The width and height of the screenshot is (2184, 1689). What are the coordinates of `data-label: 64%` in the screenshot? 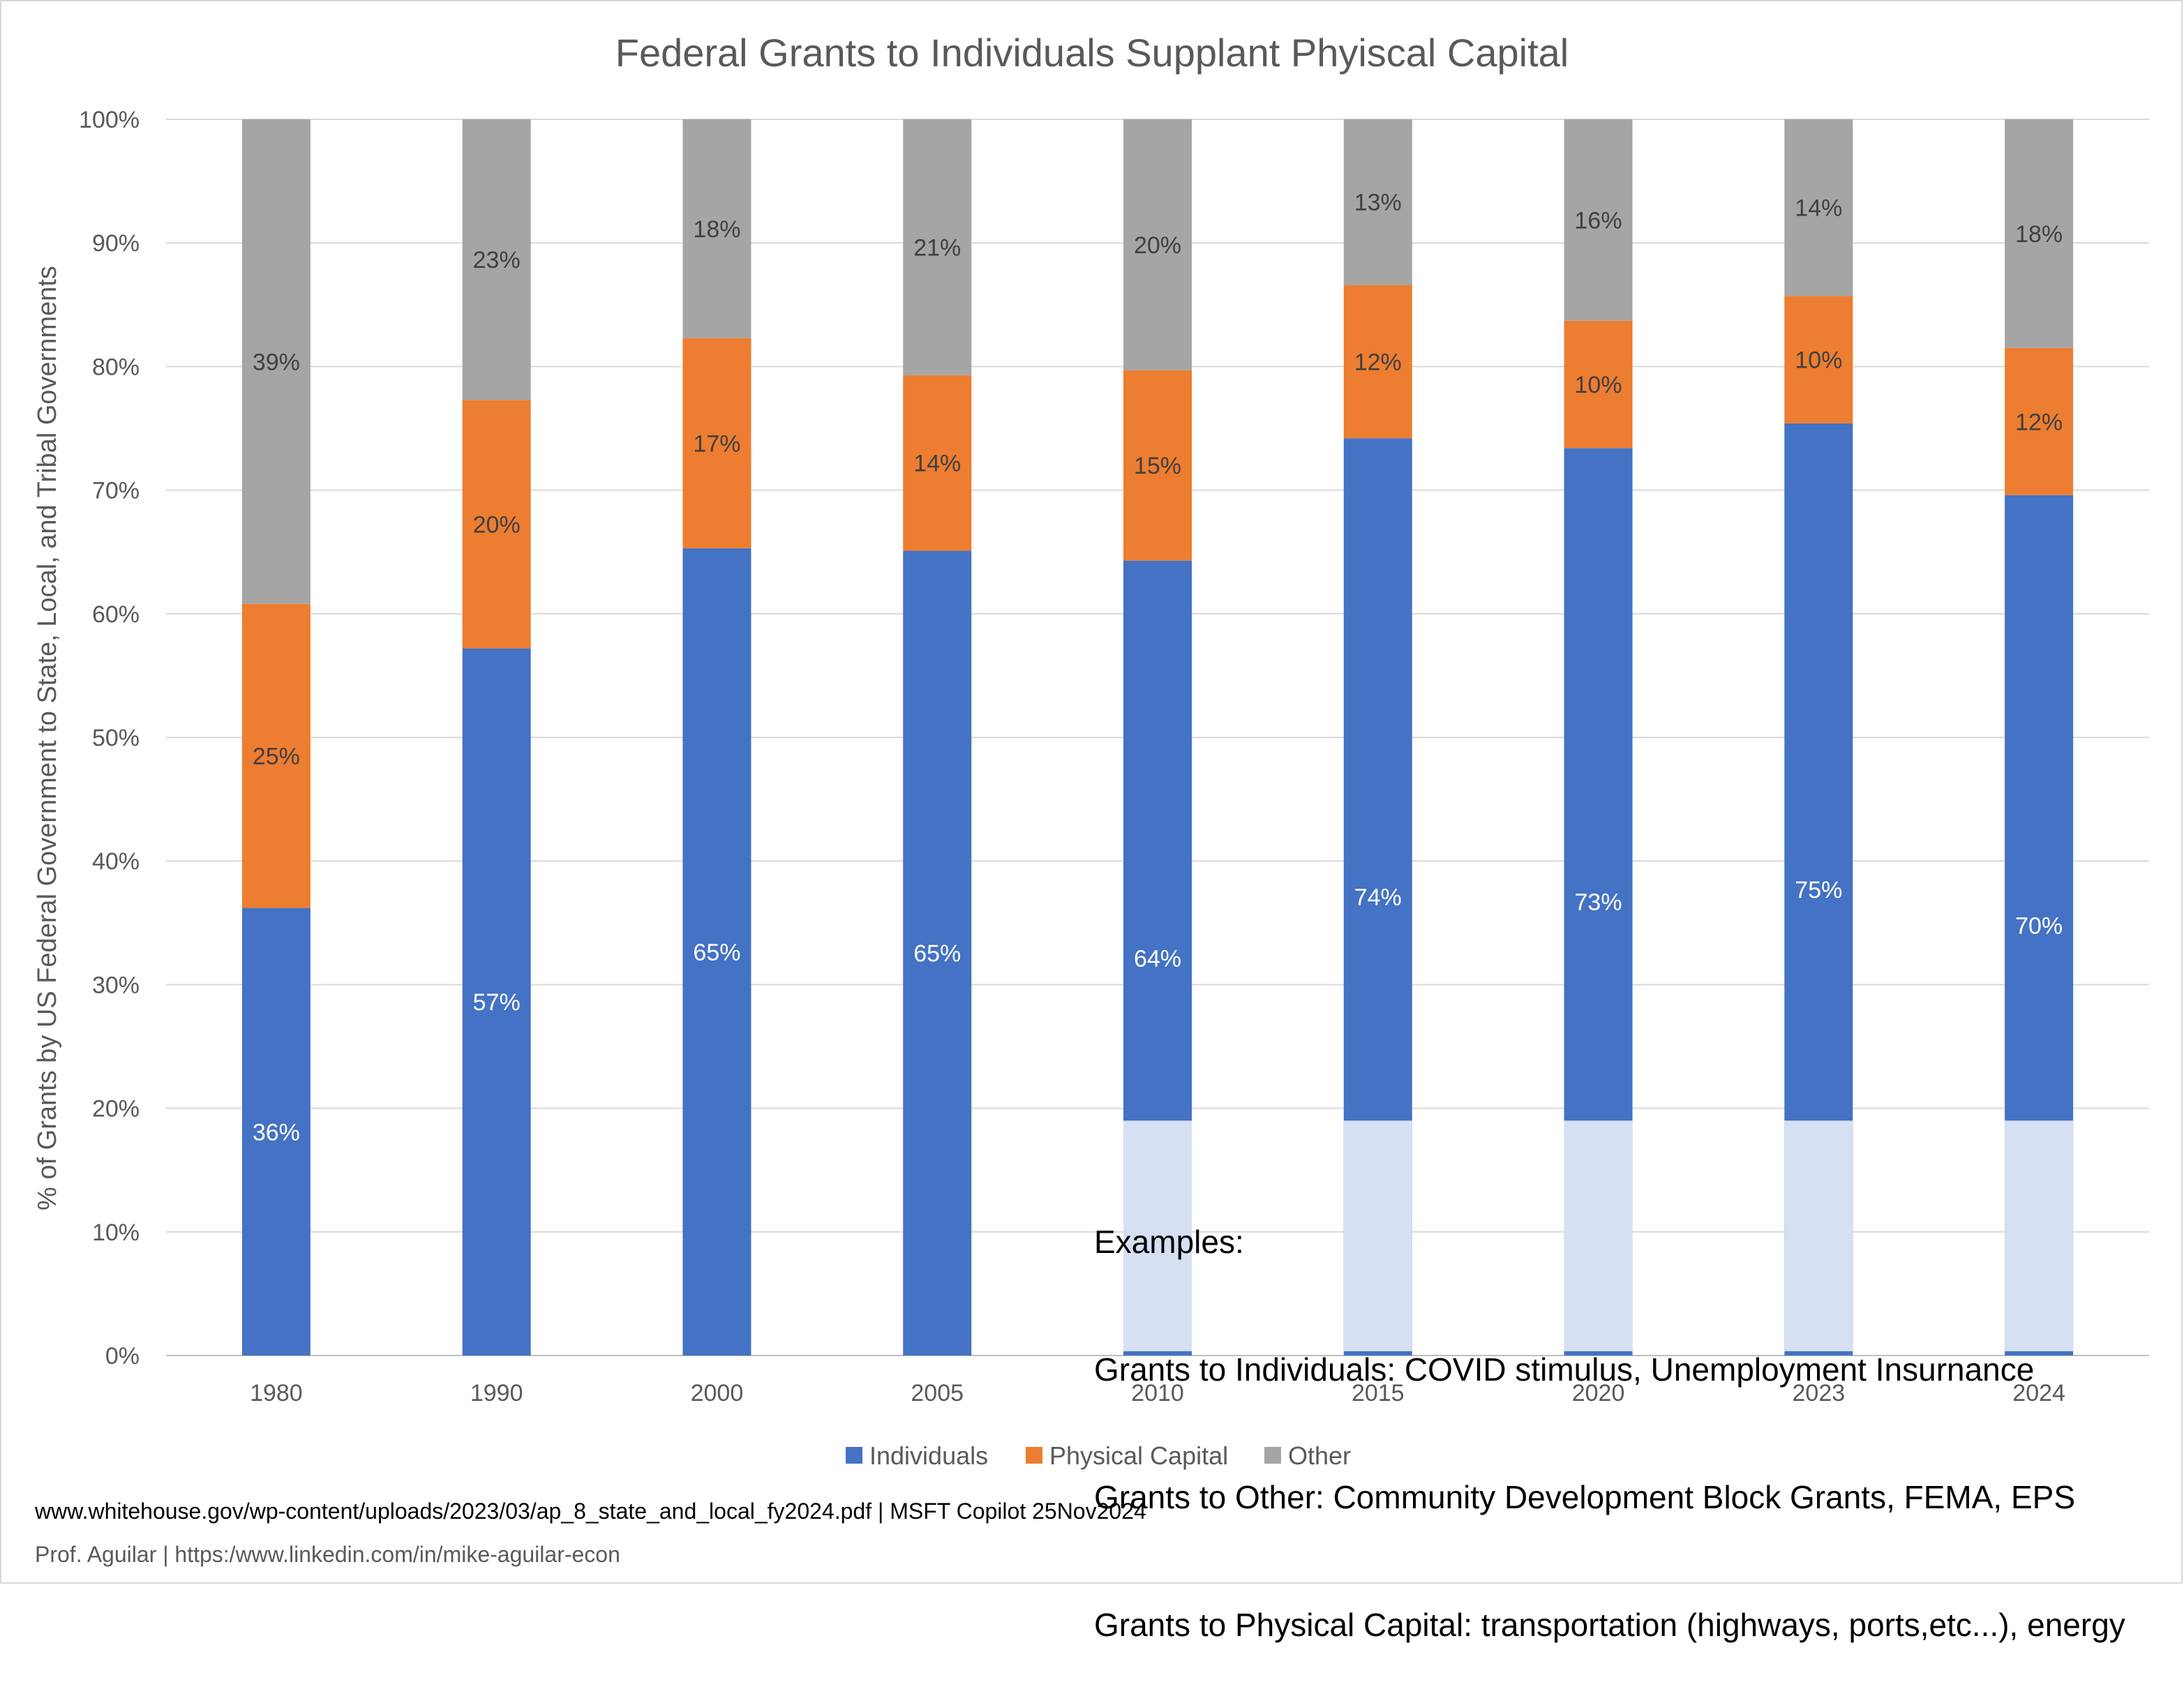 It's located at (1158, 958).